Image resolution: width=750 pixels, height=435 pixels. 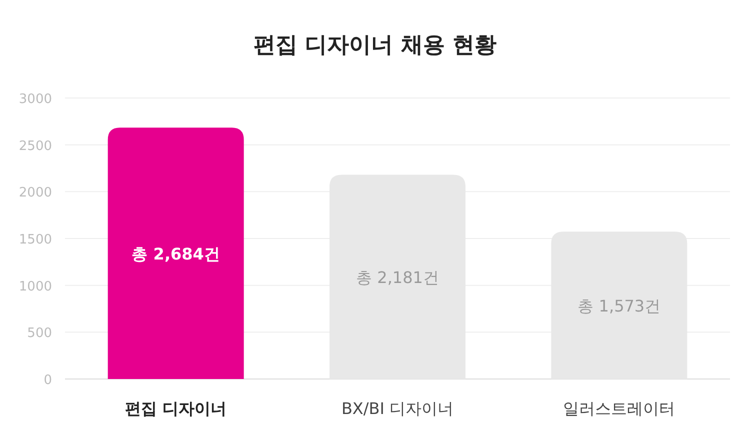 I want to click on data-label: 총 1,573건, so click(x=619, y=306).